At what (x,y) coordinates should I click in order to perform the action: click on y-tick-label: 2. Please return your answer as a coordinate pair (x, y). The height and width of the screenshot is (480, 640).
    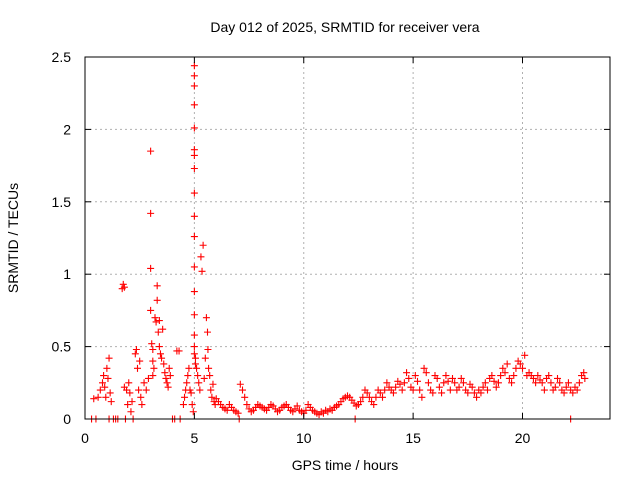
    Looking at the image, I should click on (67, 129).